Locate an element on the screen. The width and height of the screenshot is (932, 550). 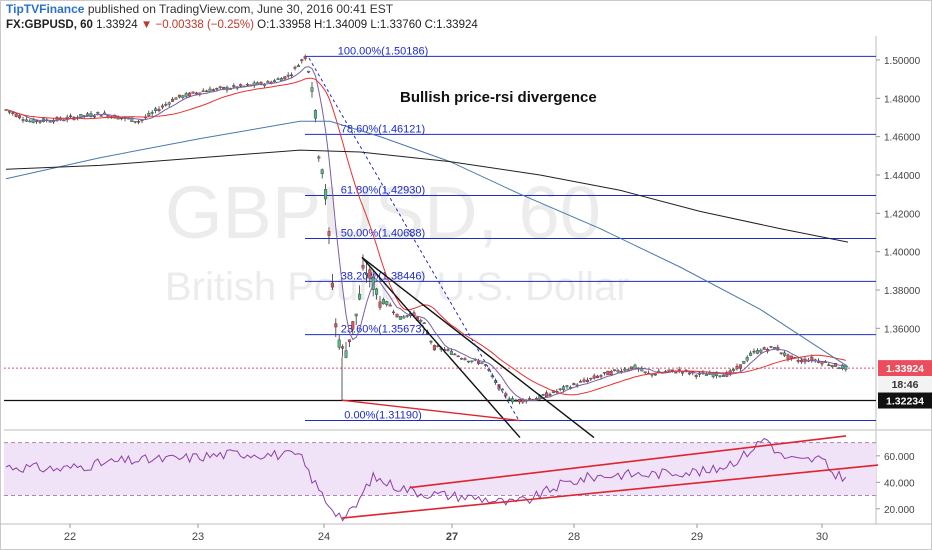
time-tick-label: 24 is located at coordinates (324, 537).